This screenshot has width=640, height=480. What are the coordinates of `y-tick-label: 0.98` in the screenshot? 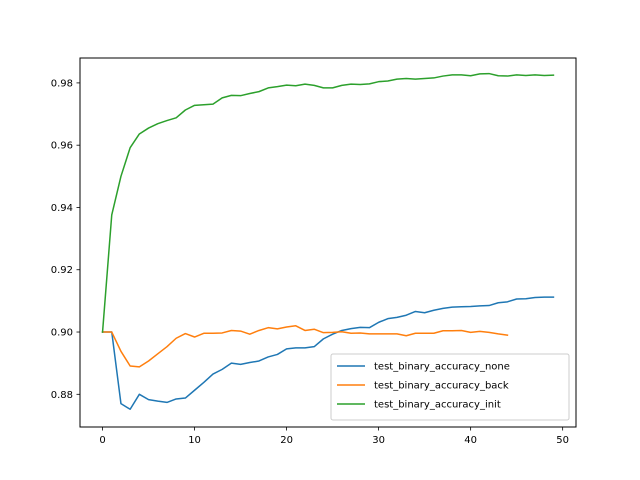 It's located at (62, 83).